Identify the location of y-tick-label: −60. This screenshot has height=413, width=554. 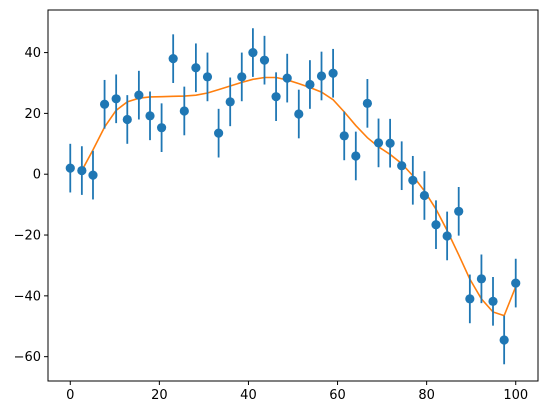
(27, 357).